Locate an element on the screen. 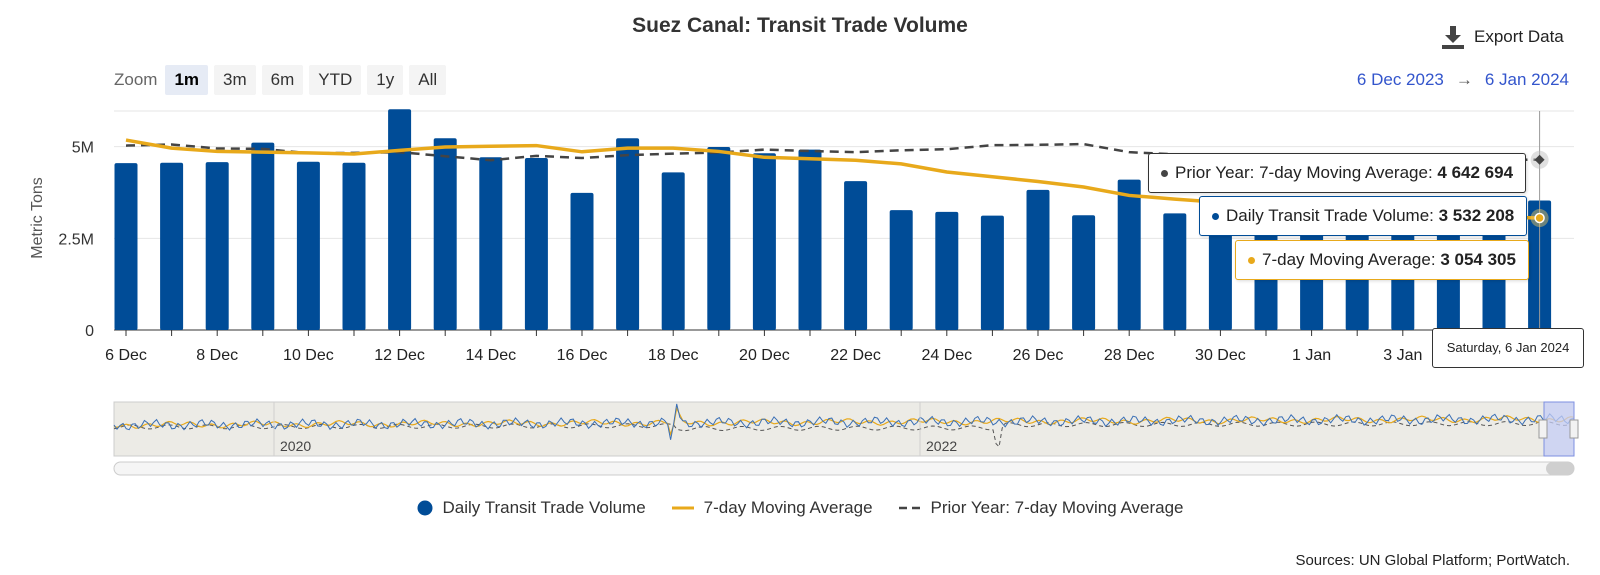 Image resolution: width=1600 pixels, height=575 pixels. zoom-6m-button: 6m is located at coordinates (282, 80).